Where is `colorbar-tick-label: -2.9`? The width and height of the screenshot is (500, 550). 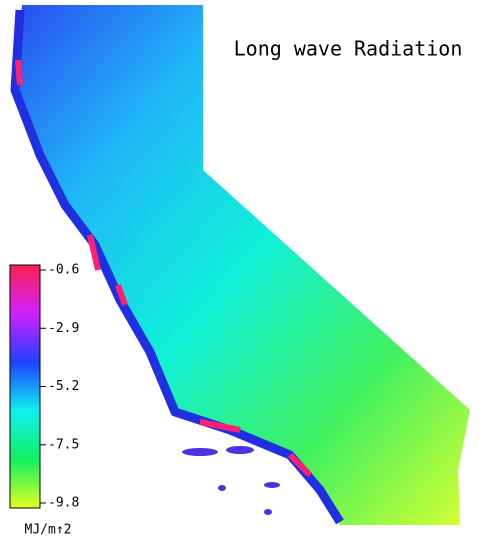 colorbar-tick-label: -2.9 is located at coordinates (63, 328).